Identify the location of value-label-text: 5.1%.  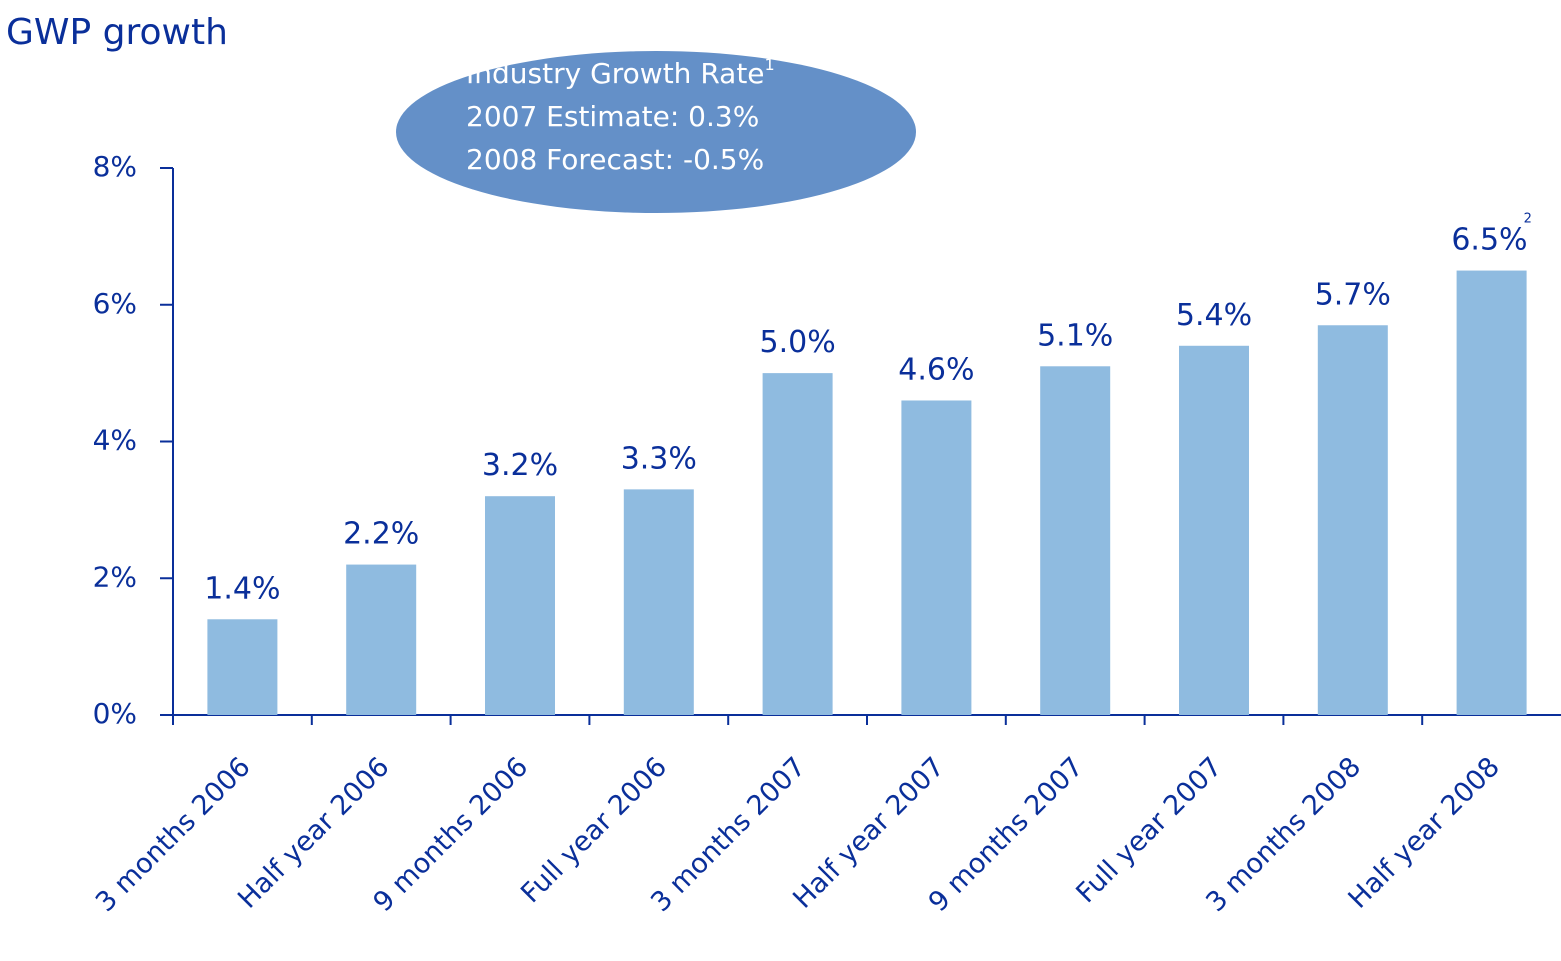
(1075, 335).